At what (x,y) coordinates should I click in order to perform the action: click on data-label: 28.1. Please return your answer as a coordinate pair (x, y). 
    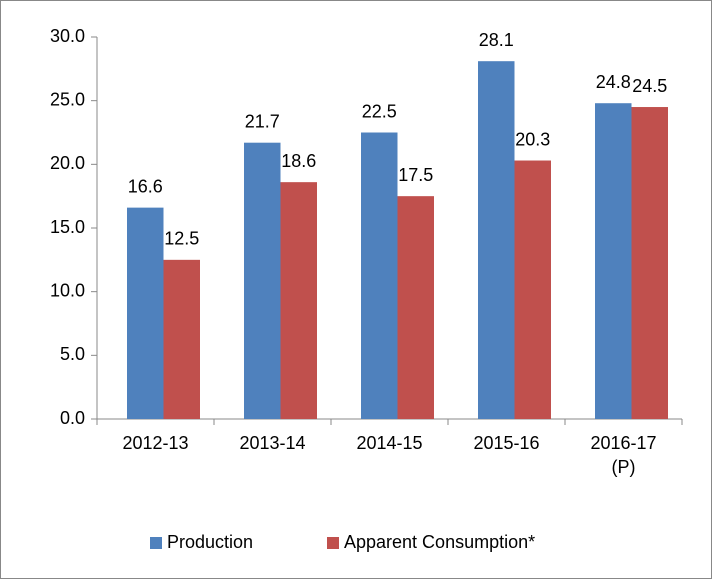
    Looking at the image, I should click on (496, 40).